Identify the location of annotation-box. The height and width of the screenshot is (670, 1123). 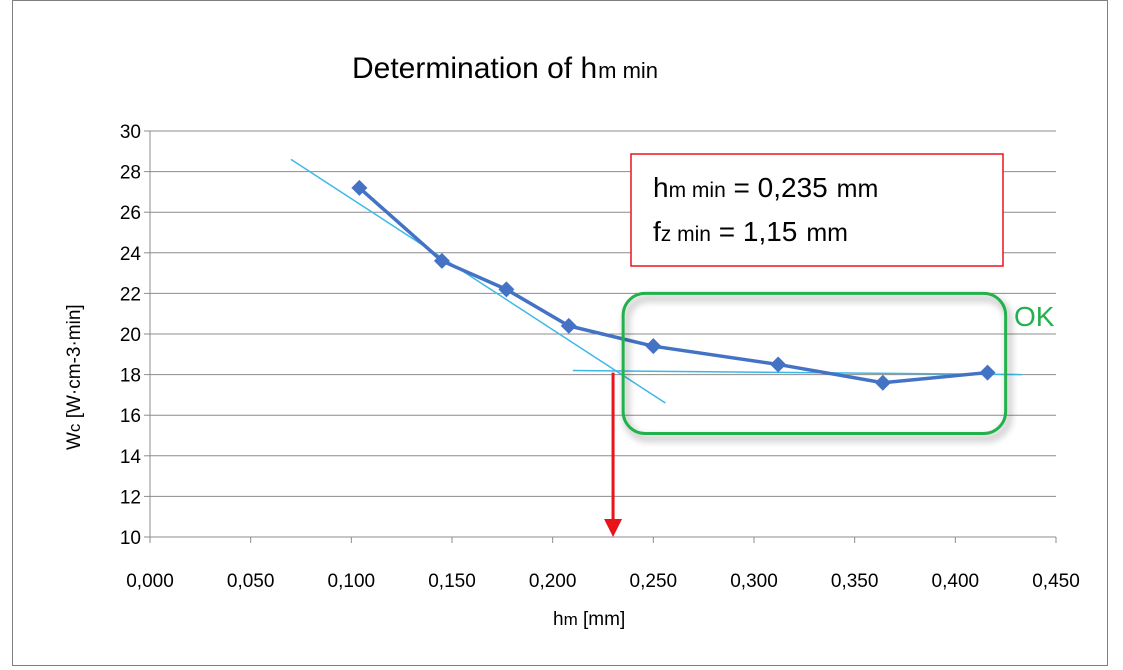
(817, 210).